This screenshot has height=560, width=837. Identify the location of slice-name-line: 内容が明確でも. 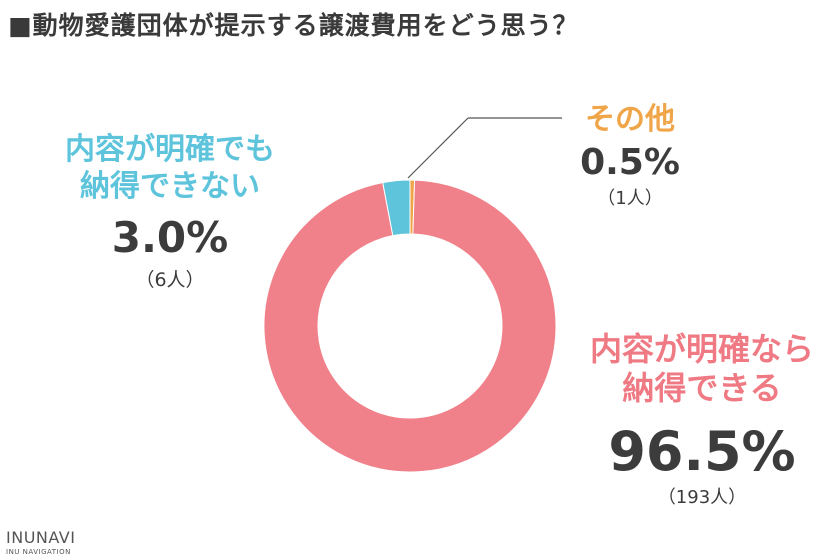
(170, 149).